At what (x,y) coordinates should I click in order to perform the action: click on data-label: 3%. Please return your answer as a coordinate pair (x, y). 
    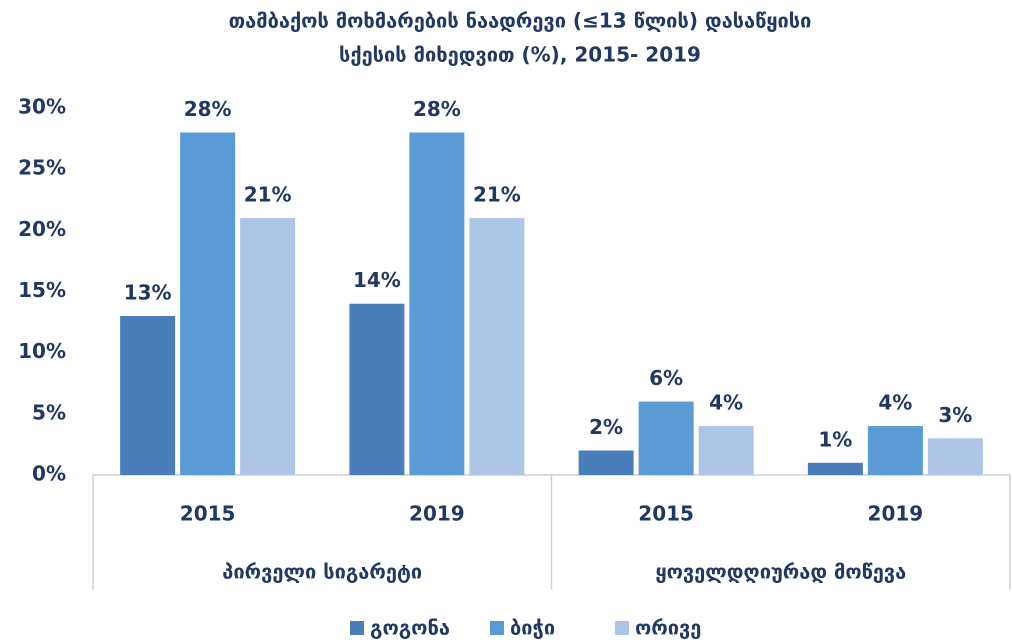
    Looking at the image, I should click on (955, 415).